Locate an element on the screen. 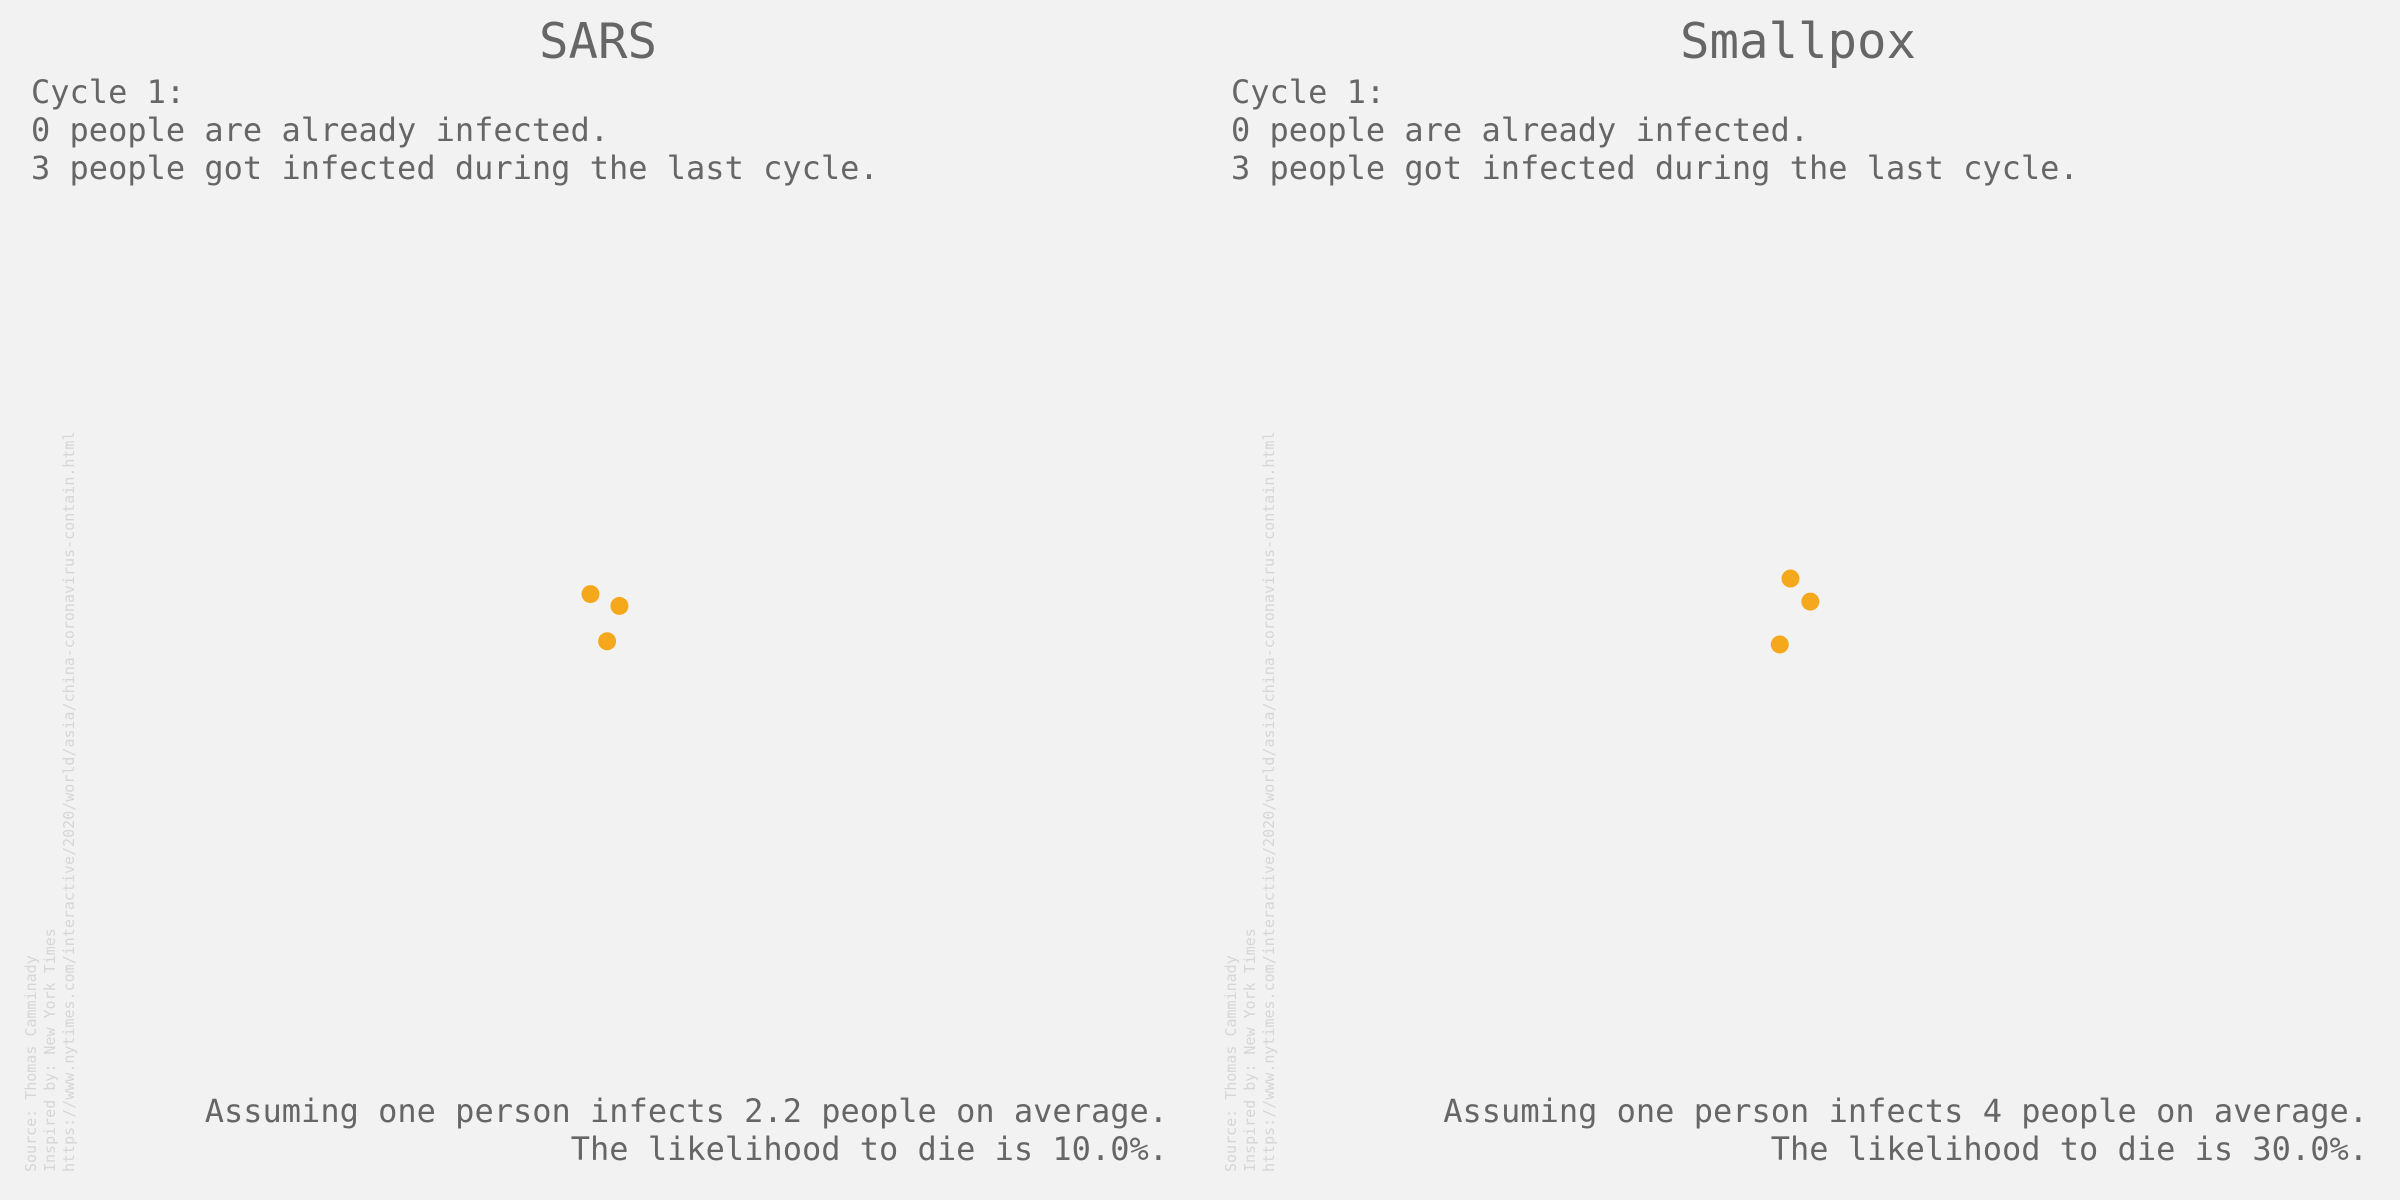 The width and height of the screenshot is (2400, 1200). assumption-line: The likelihood to die is 10.0%. is located at coordinates (869, 1149).